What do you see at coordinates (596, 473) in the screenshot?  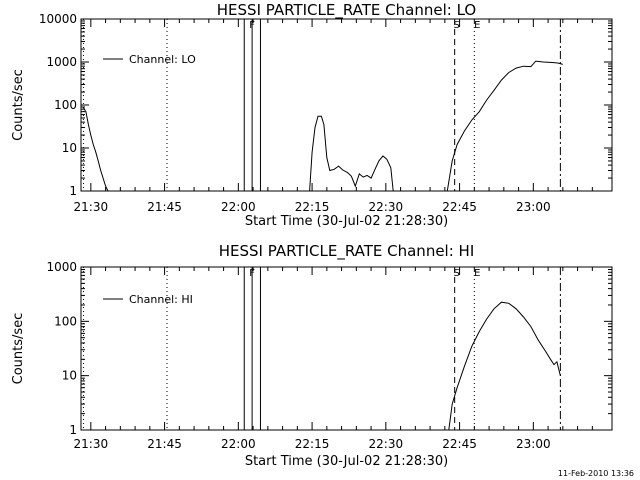 I see `footer-timestamp: 11-Feb-2010 13:36` at bounding box center [596, 473].